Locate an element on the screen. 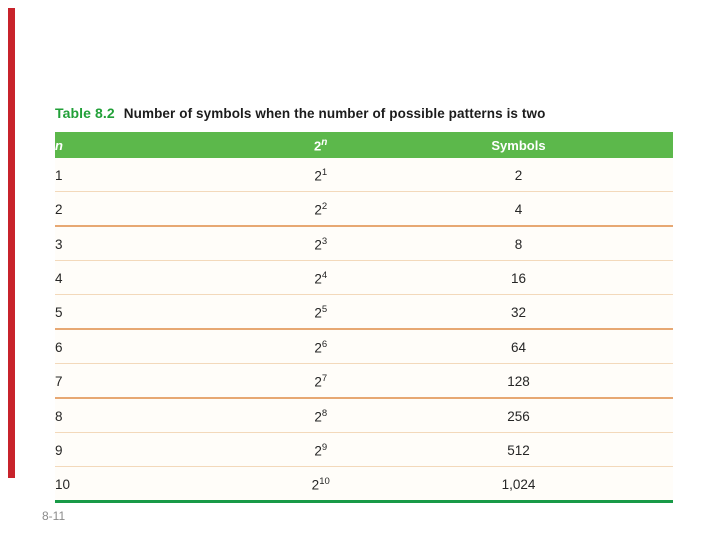 The image size is (720, 540). cell-symbols: 128 is located at coordinates (518, 381).